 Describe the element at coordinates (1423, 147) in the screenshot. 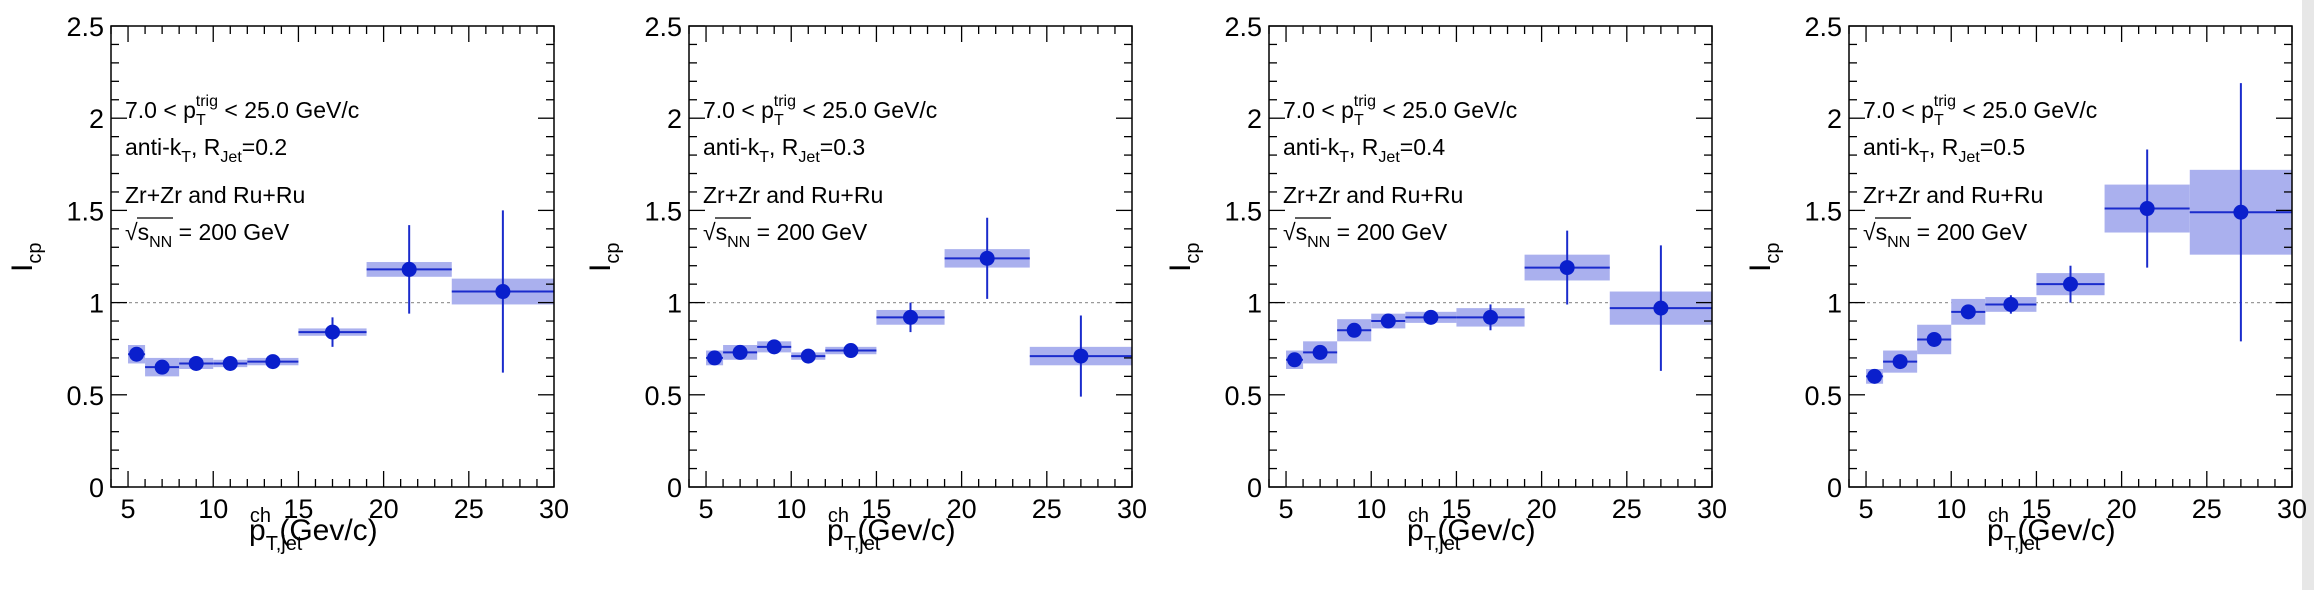

I see `jet-text-c: =0.4` at that location.